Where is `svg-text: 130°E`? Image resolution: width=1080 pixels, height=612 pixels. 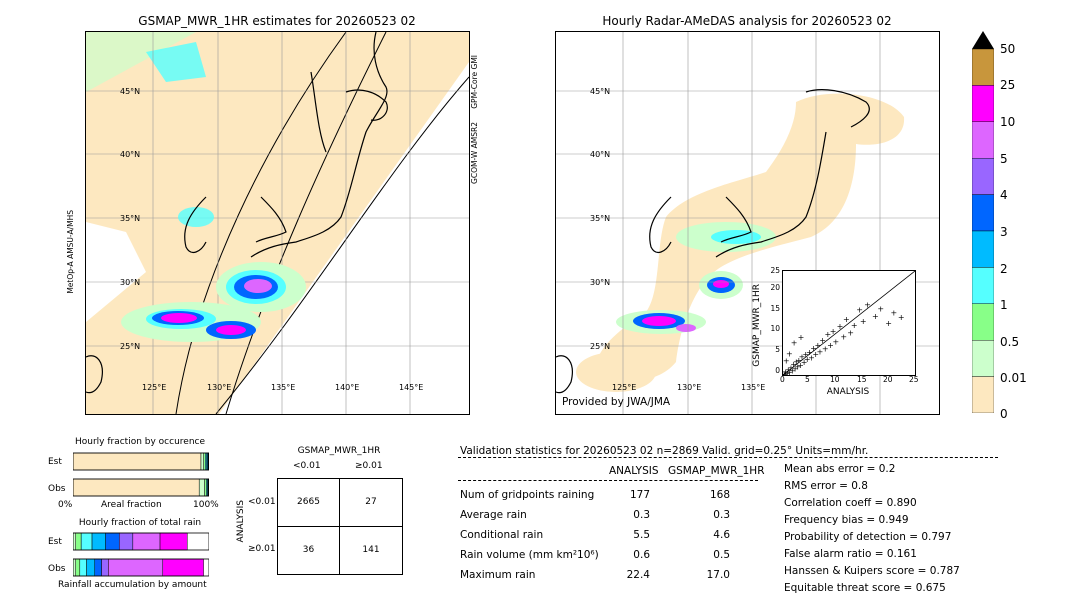
svg-text: 130°E is located at coordinates (689, 387).